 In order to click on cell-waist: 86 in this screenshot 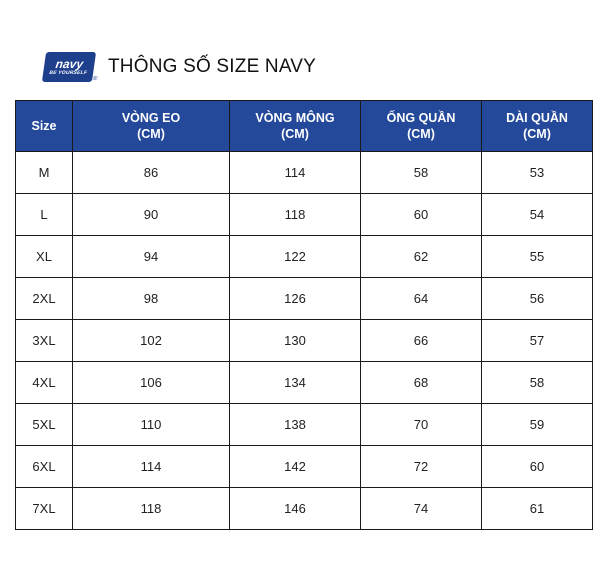, I will do `click(151, 172)`.